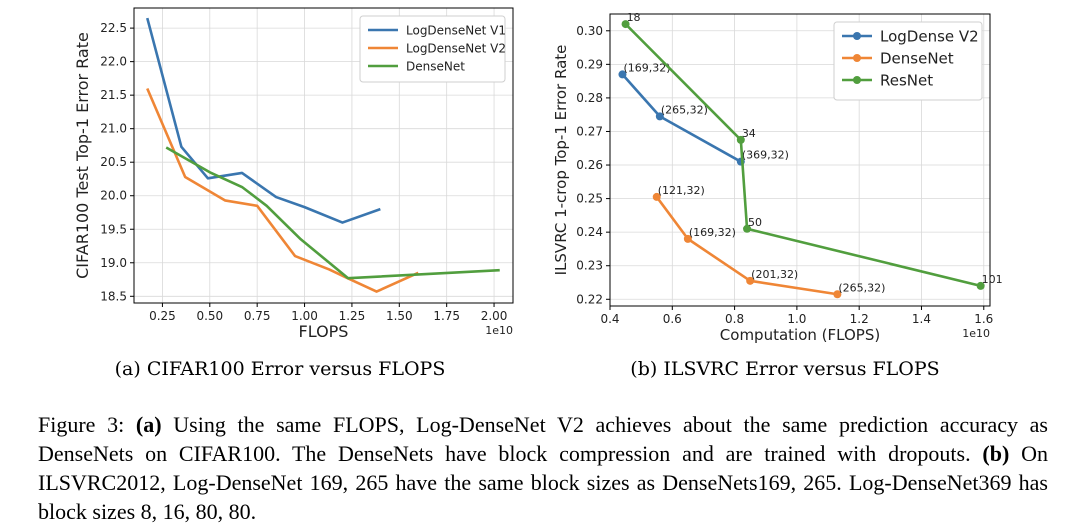  What do you see at coordinates (796, 319) in the screenshot?
I see `x-tick-label: 1.0` at bounding box center [796, 319].